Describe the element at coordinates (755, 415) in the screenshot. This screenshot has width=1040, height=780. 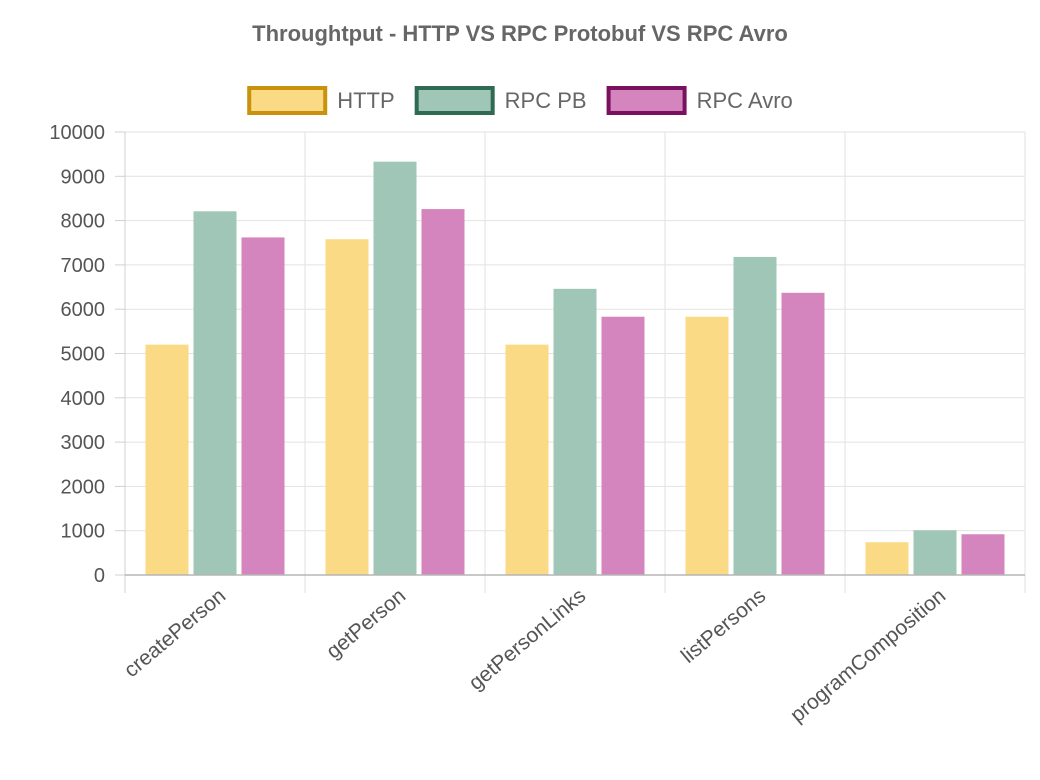
I see `bar-rpc-pb-listpersons` at that location.